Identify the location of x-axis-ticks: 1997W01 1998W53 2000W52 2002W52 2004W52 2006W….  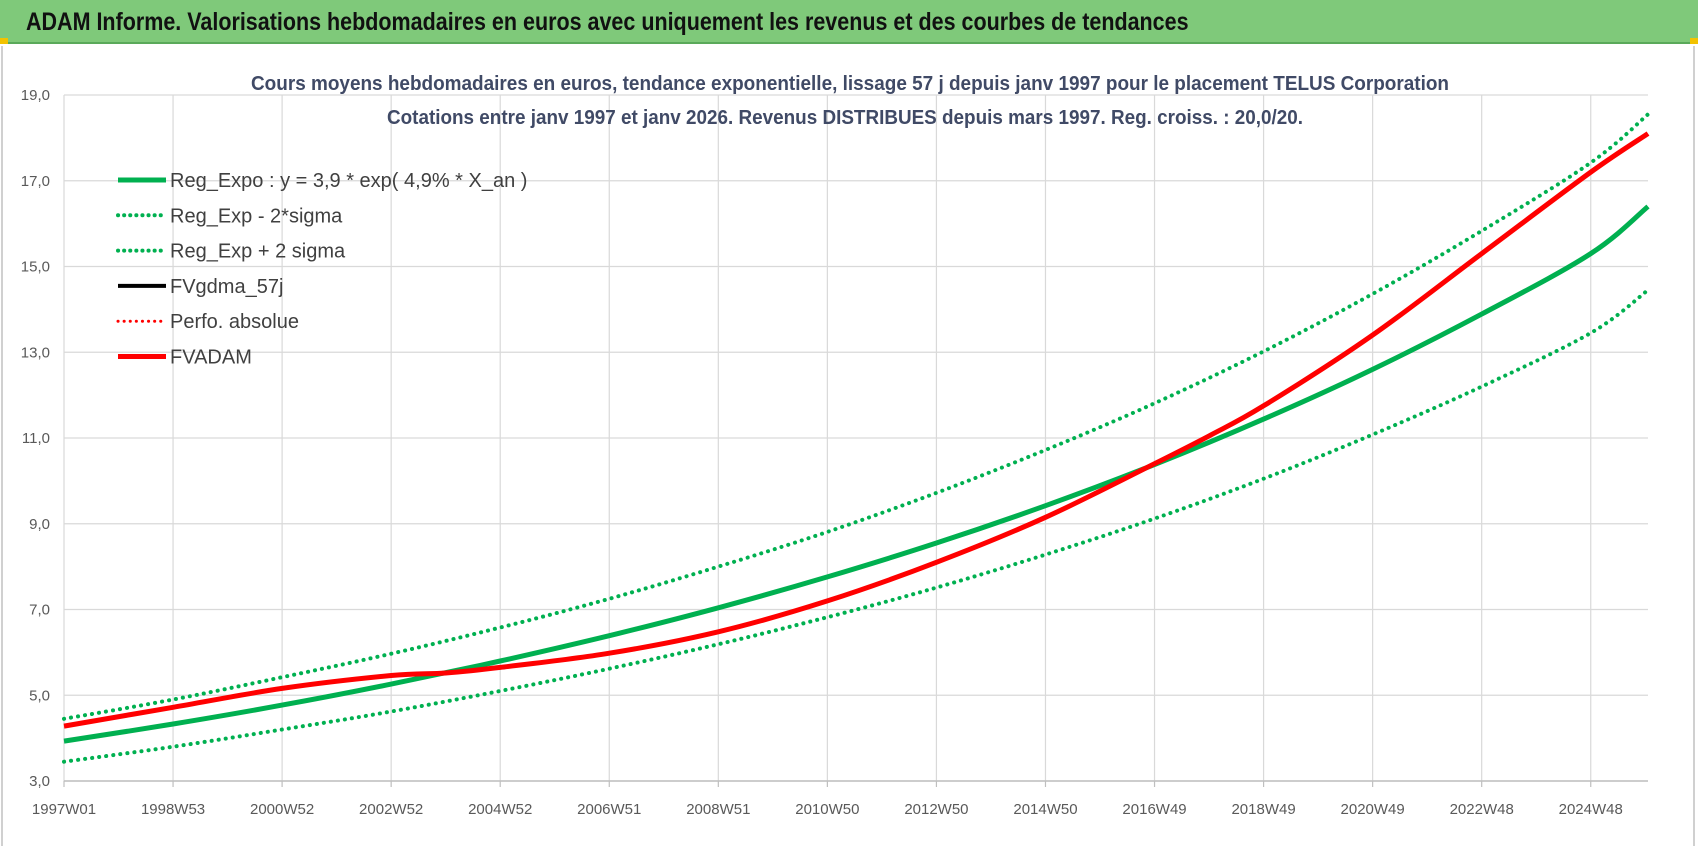
(827, 809).